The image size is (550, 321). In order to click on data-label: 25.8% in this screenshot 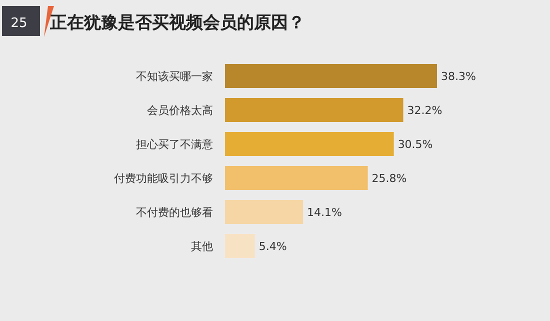, I will do `click(389, 178)`.